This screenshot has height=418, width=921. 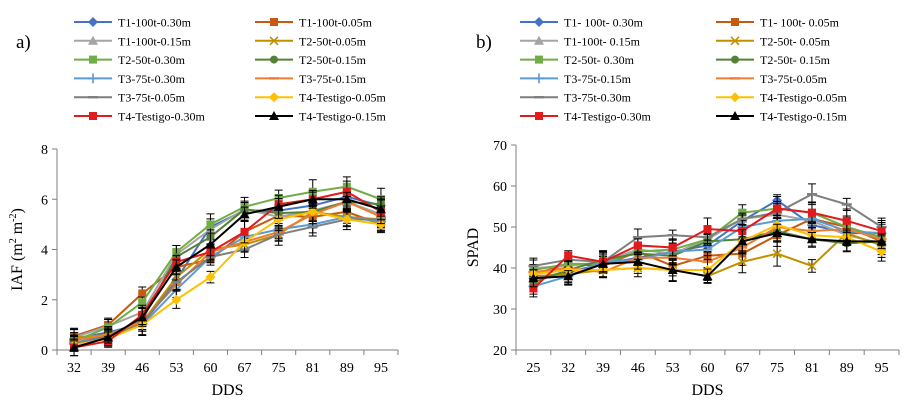 I want to click on legend-entry-t4-testigo-0-30m: T4-Testigo-0.30m, so click(x=139, y=117).